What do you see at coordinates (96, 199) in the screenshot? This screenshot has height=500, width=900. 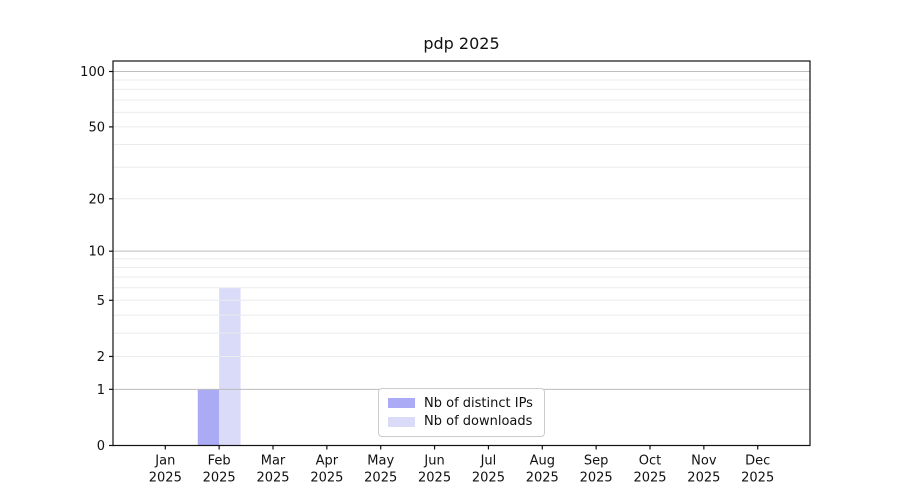 I see `y-tick-label: 20` at bounding box center [96, 199].